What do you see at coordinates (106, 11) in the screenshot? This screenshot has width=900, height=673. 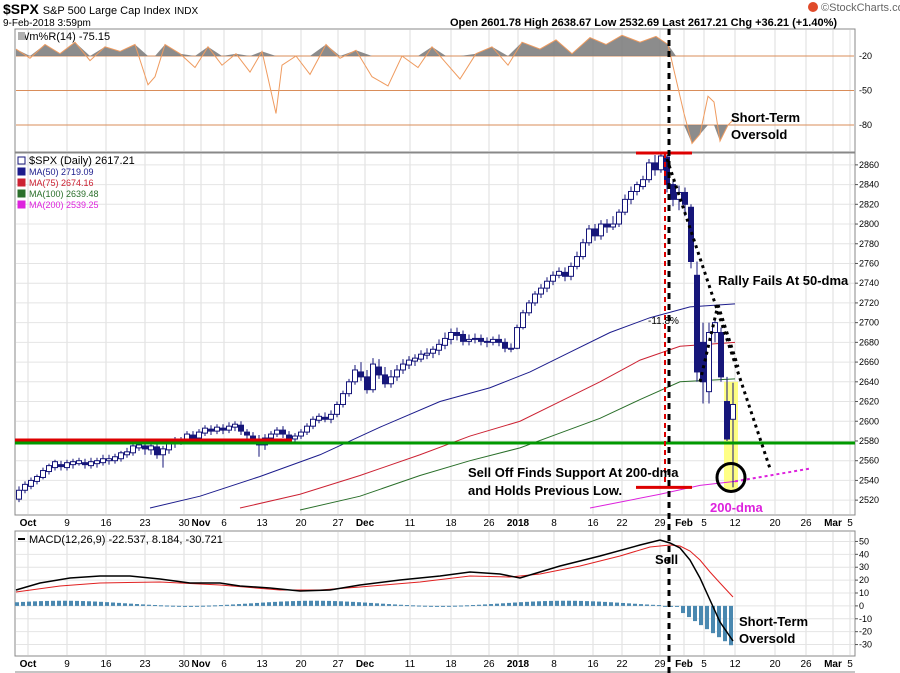 I see `index-name: S&P 500 Large Cap Index` at bounding box center [106, 11].